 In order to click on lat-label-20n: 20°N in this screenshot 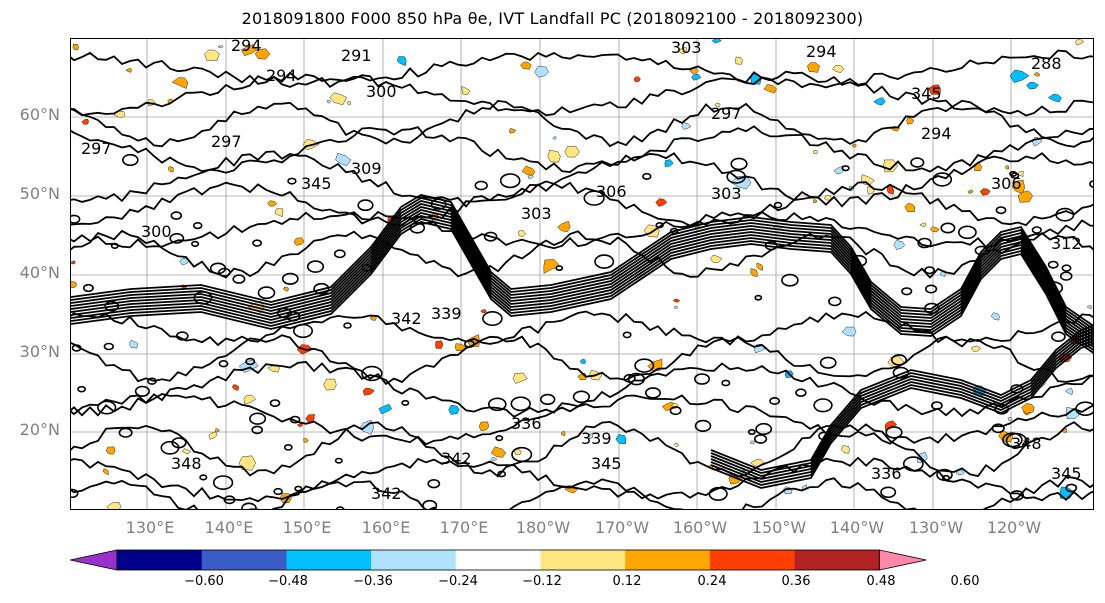, I will do `click(39, 429)`.